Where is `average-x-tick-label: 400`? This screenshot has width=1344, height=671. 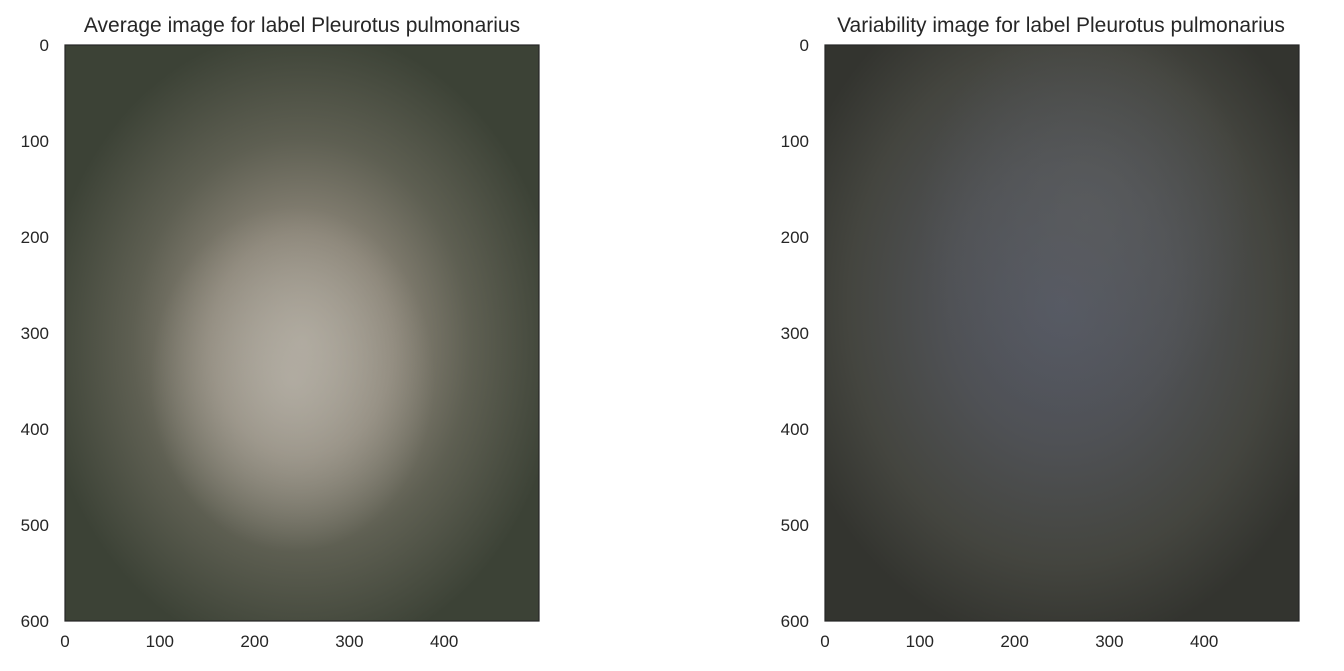
average-x-tick-label: 400 is located at coordinates (444, 641).